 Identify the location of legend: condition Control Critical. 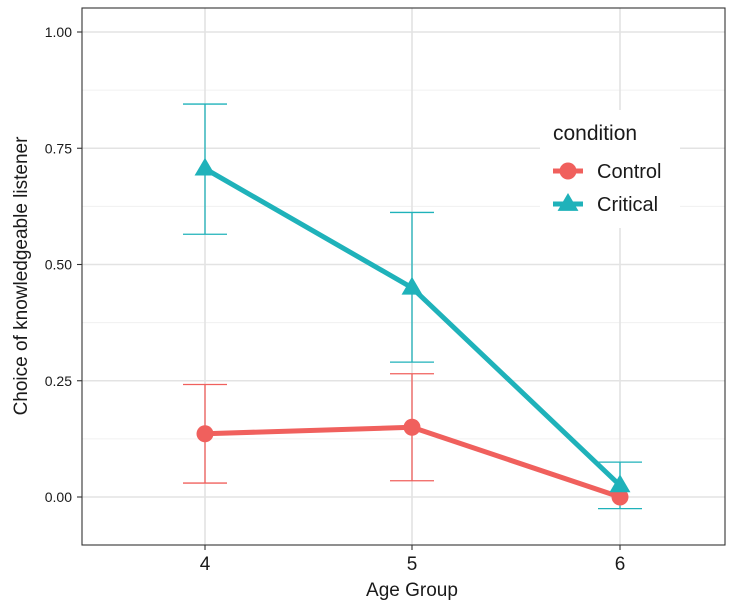
(610, 169).